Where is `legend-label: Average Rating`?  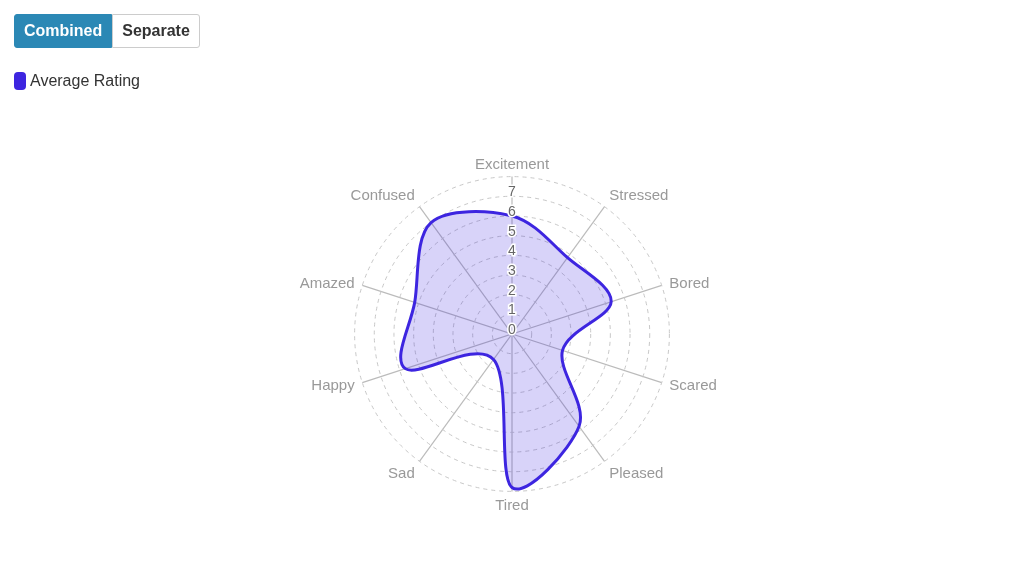
legend-label: Average Rating is located at coordinates (85, 81).